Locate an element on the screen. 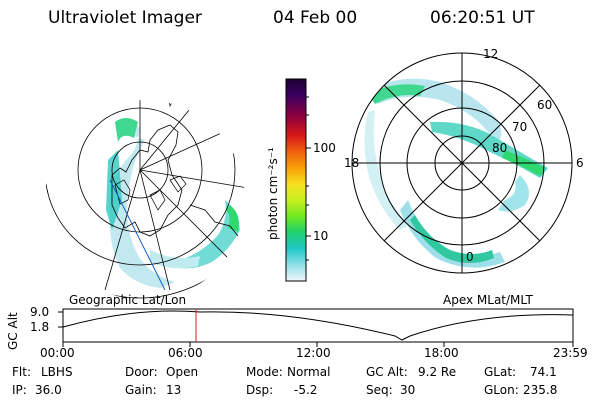  image-date: 04 Feb 00 is located at coordinates (315, 18).